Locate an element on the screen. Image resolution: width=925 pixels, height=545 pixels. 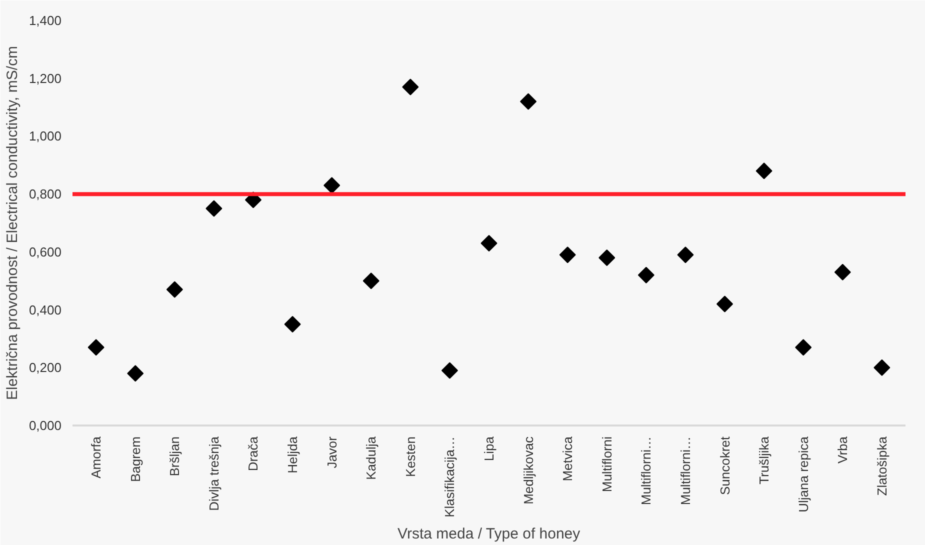
x-tick-label: Heljda is located at coordinates (292, 455).